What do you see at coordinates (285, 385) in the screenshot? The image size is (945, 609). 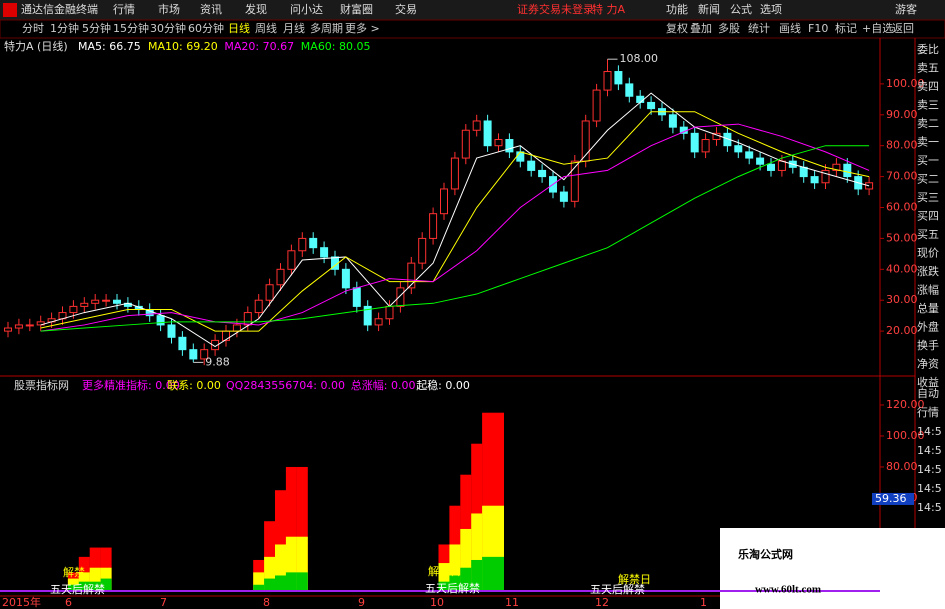 I see `indicator-legend: QQ2843556704: 0.00` at bounding box center [285, 385].